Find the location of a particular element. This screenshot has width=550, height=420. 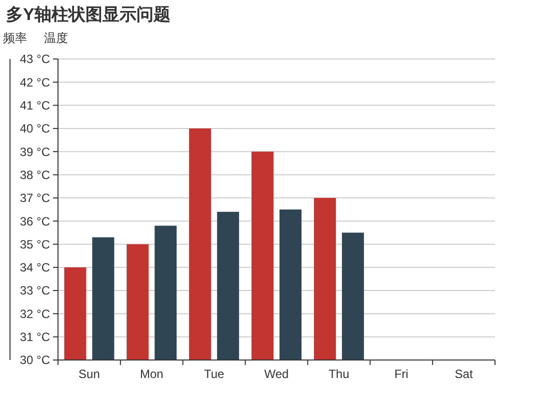

y-tick-label: 42 °C is located at coordinates (35, 82).